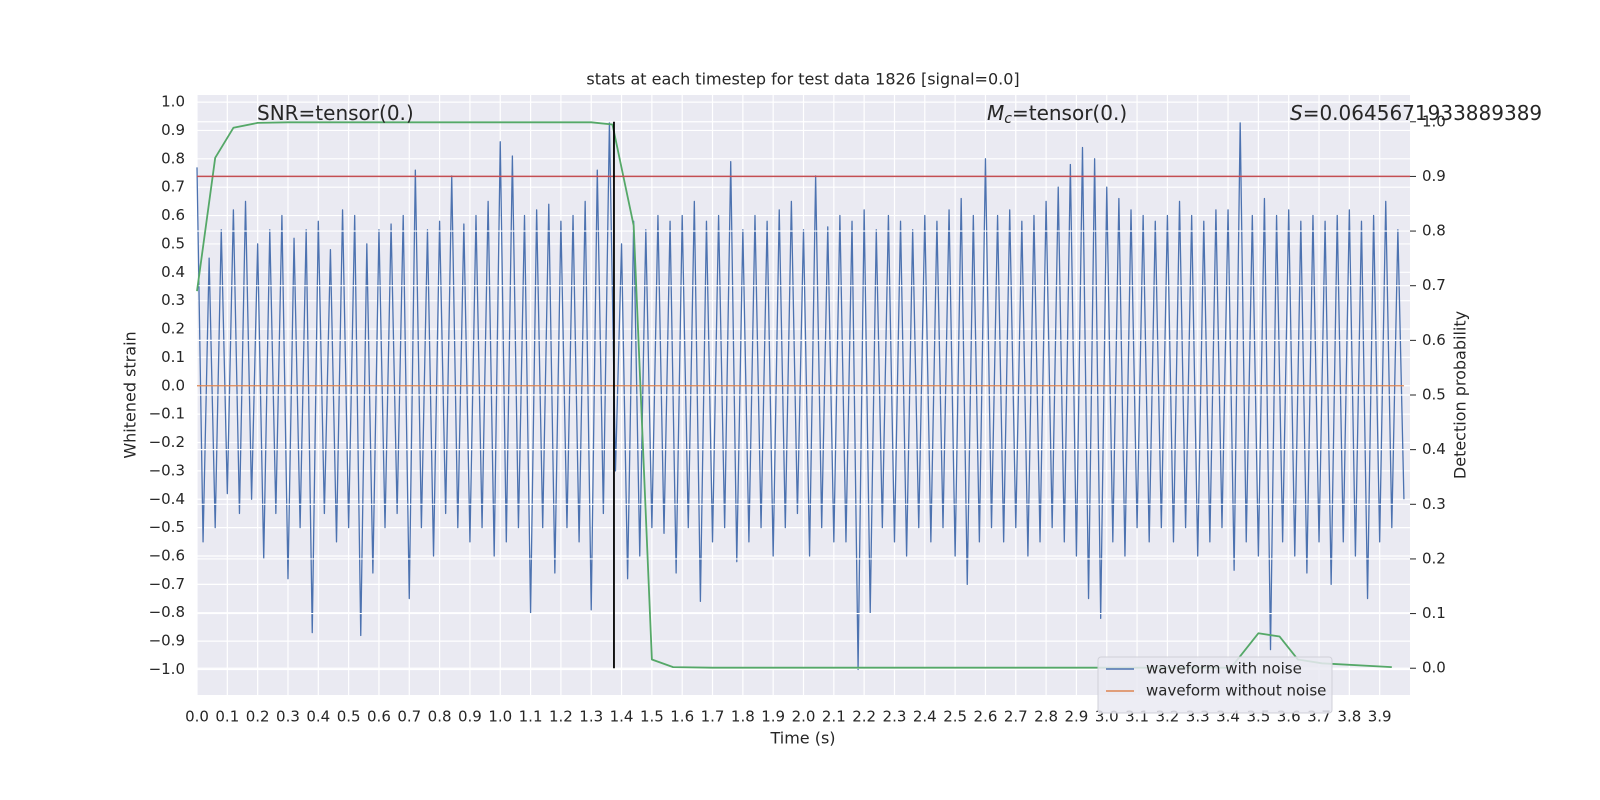  I want to click on x-tick-label: 1.2, so click(561, 717).